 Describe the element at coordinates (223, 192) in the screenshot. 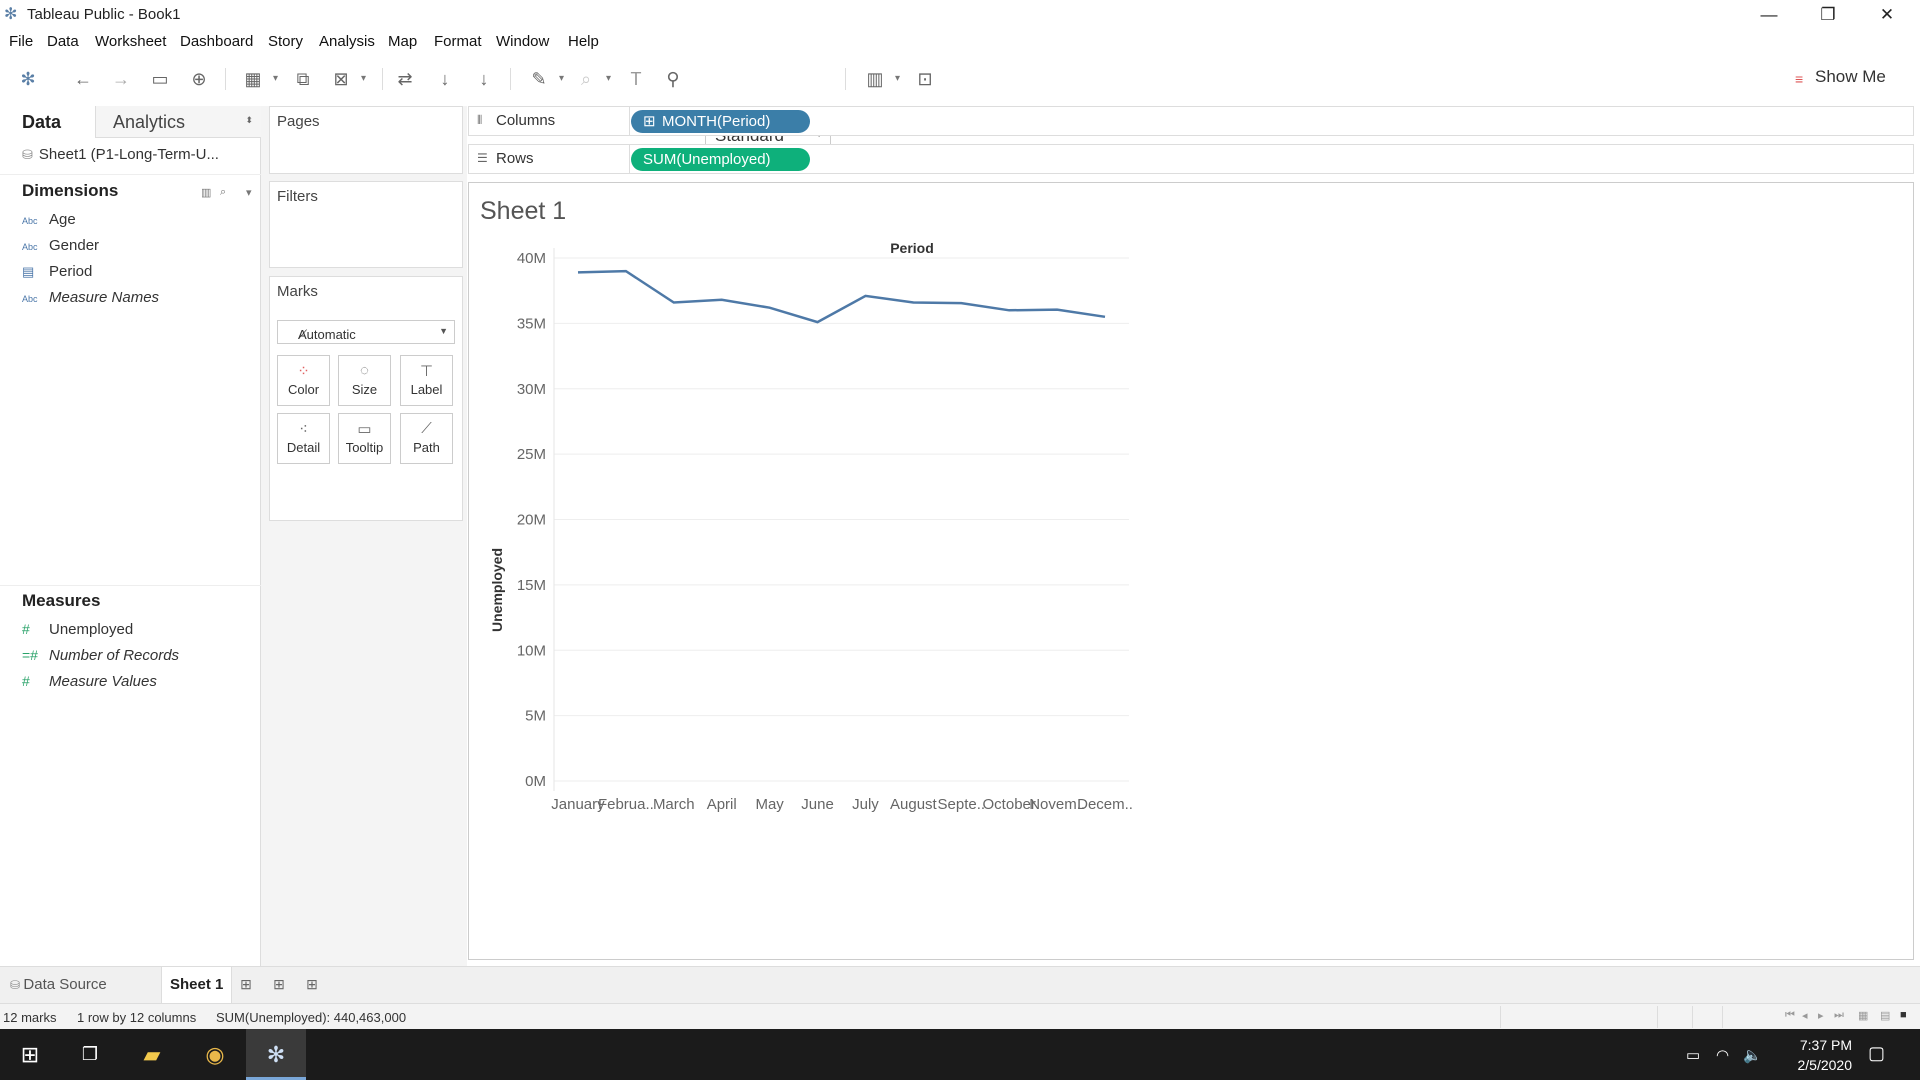

I see `search-icon: ⌕` at that location.